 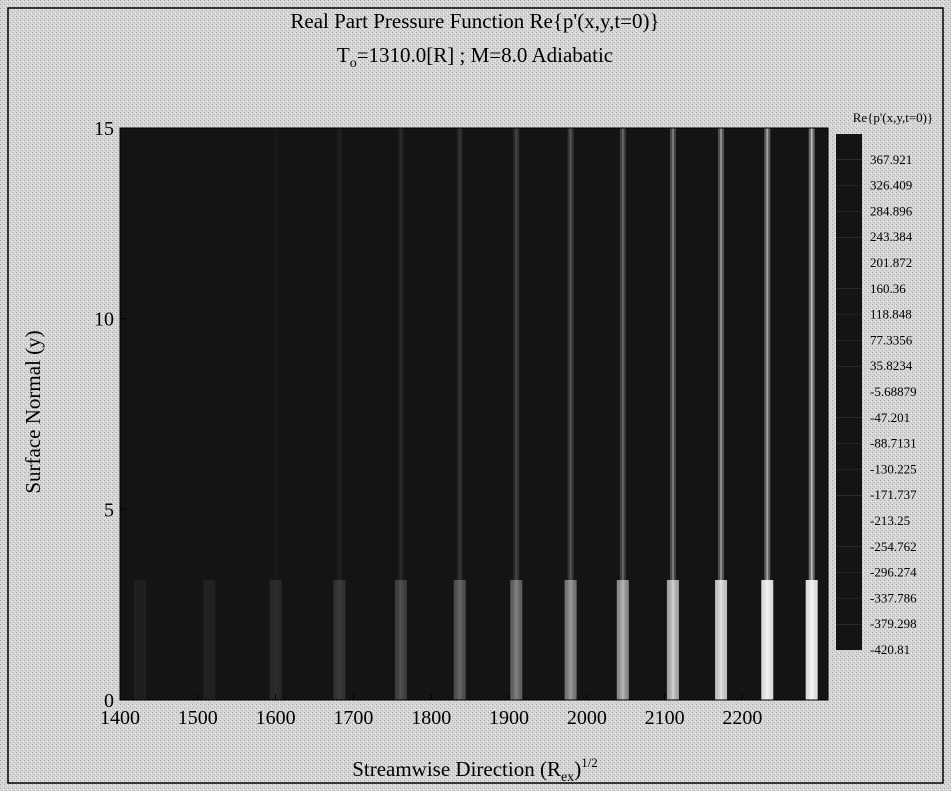 I want to click on x-tick-label: 1700, so click(x=353, y=718).